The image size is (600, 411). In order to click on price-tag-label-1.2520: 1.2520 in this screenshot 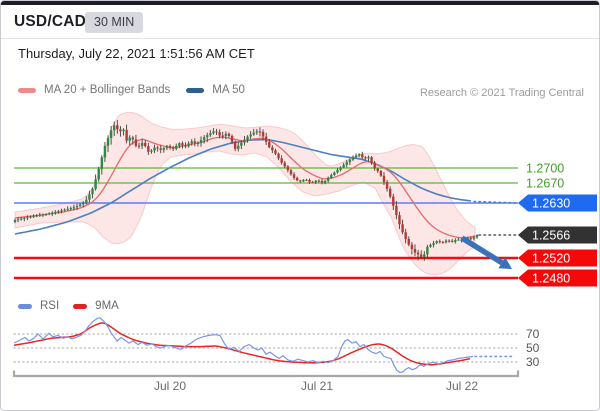, I will do `click(551, 259)`.